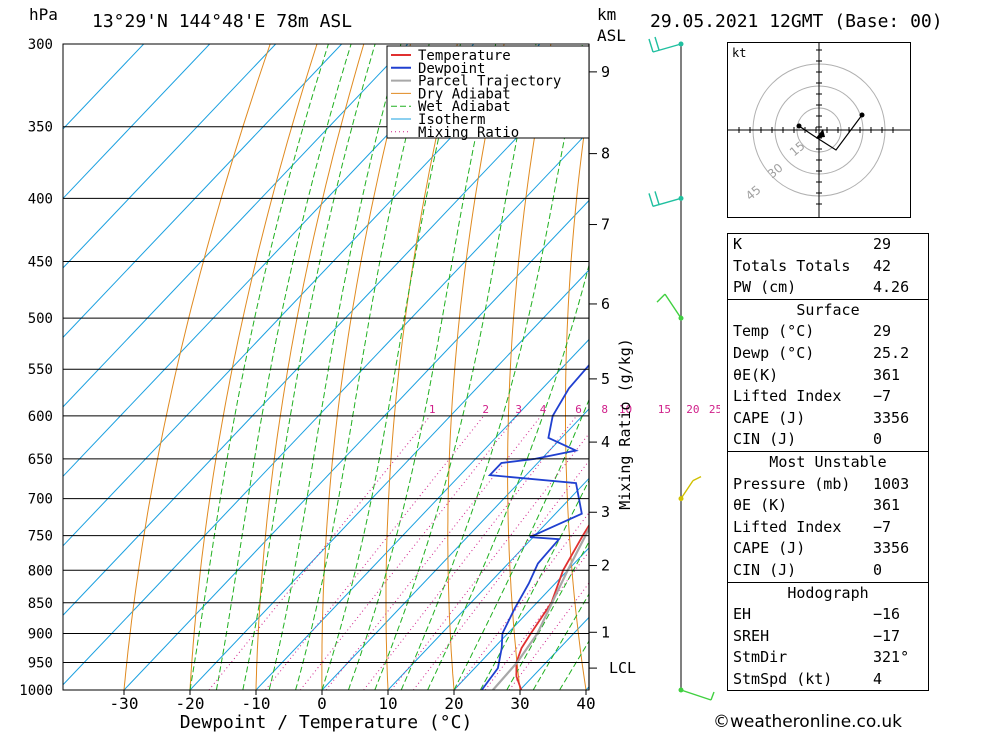  Describe the element at coordinates (891, 287) in the screenshot. I see `pw-value: 4.26` at that location.